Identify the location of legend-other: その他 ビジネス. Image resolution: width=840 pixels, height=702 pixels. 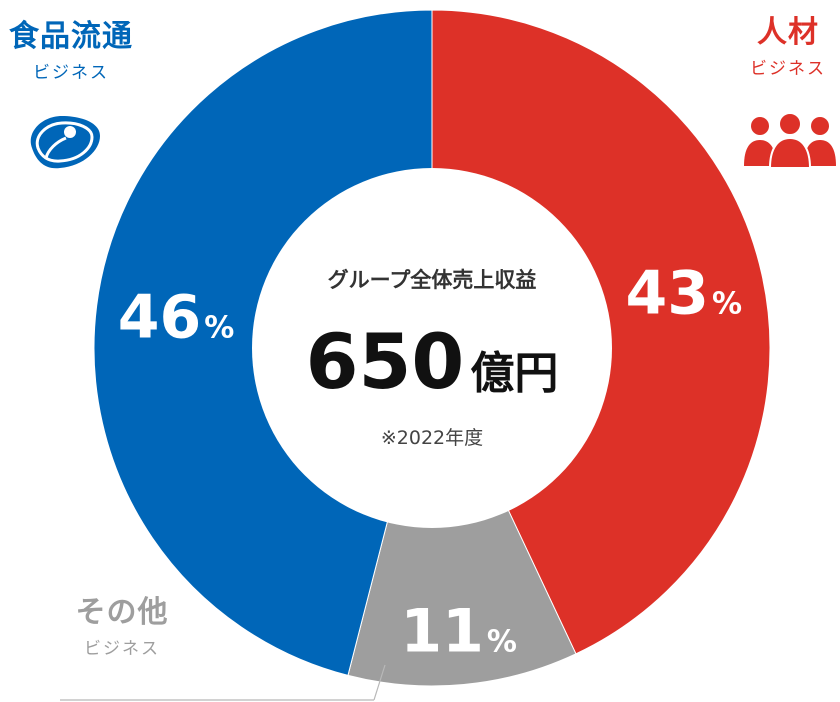
(122, 628).